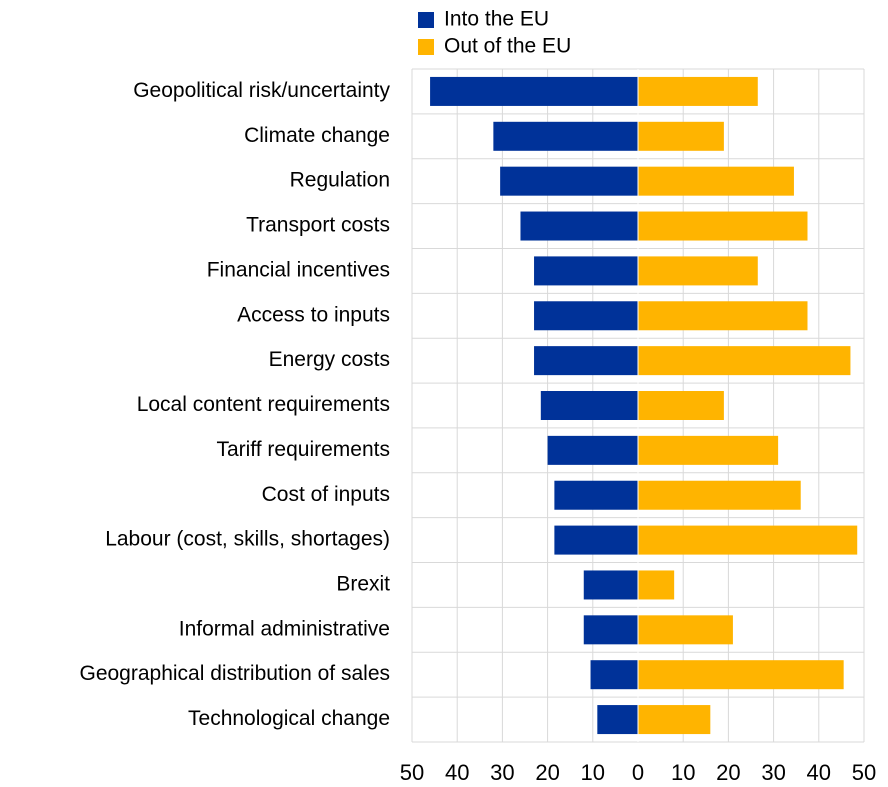 Image resolution: width=888 pixels, height=787 pixels. What do you see at coordinates (638, 772) in the screenshot?
I see `x-tick-label: 0` at bounding box center [638, 772].